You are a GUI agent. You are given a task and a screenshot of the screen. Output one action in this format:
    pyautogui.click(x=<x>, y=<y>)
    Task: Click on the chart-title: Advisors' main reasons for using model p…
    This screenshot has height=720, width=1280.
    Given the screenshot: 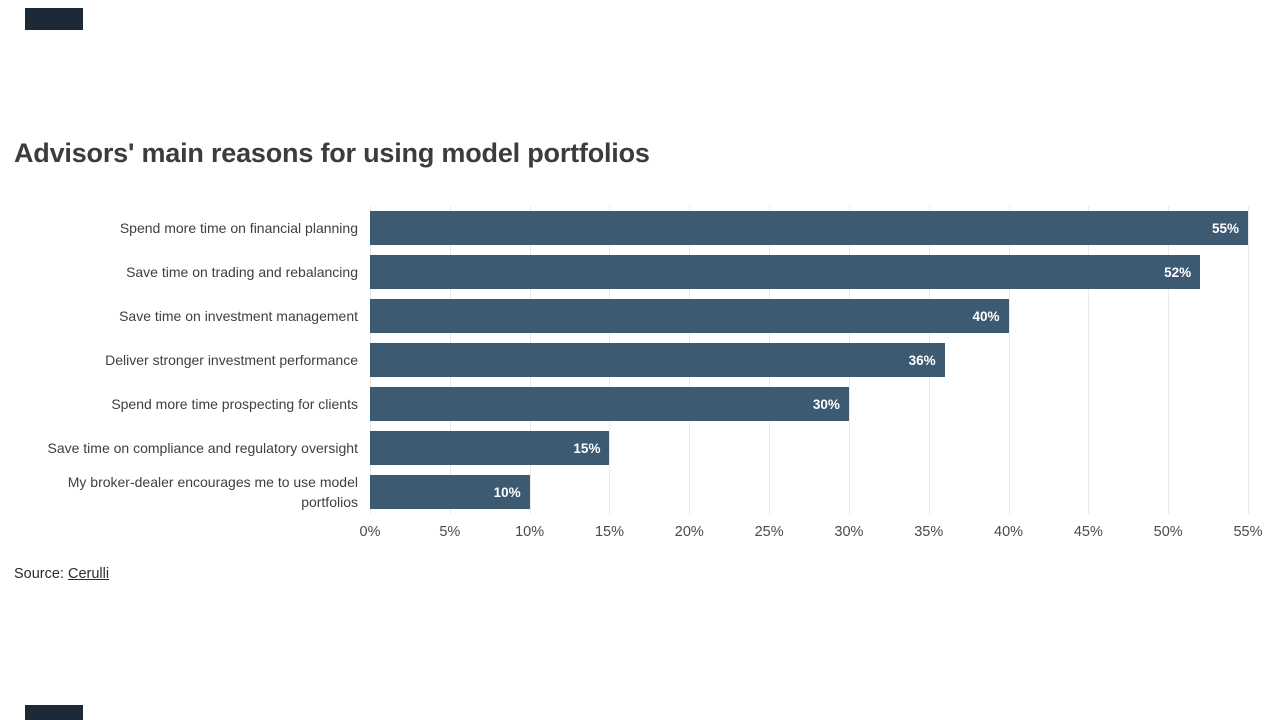 What is the action you would take?
    pyautogui.click(x=332, y=153)
    